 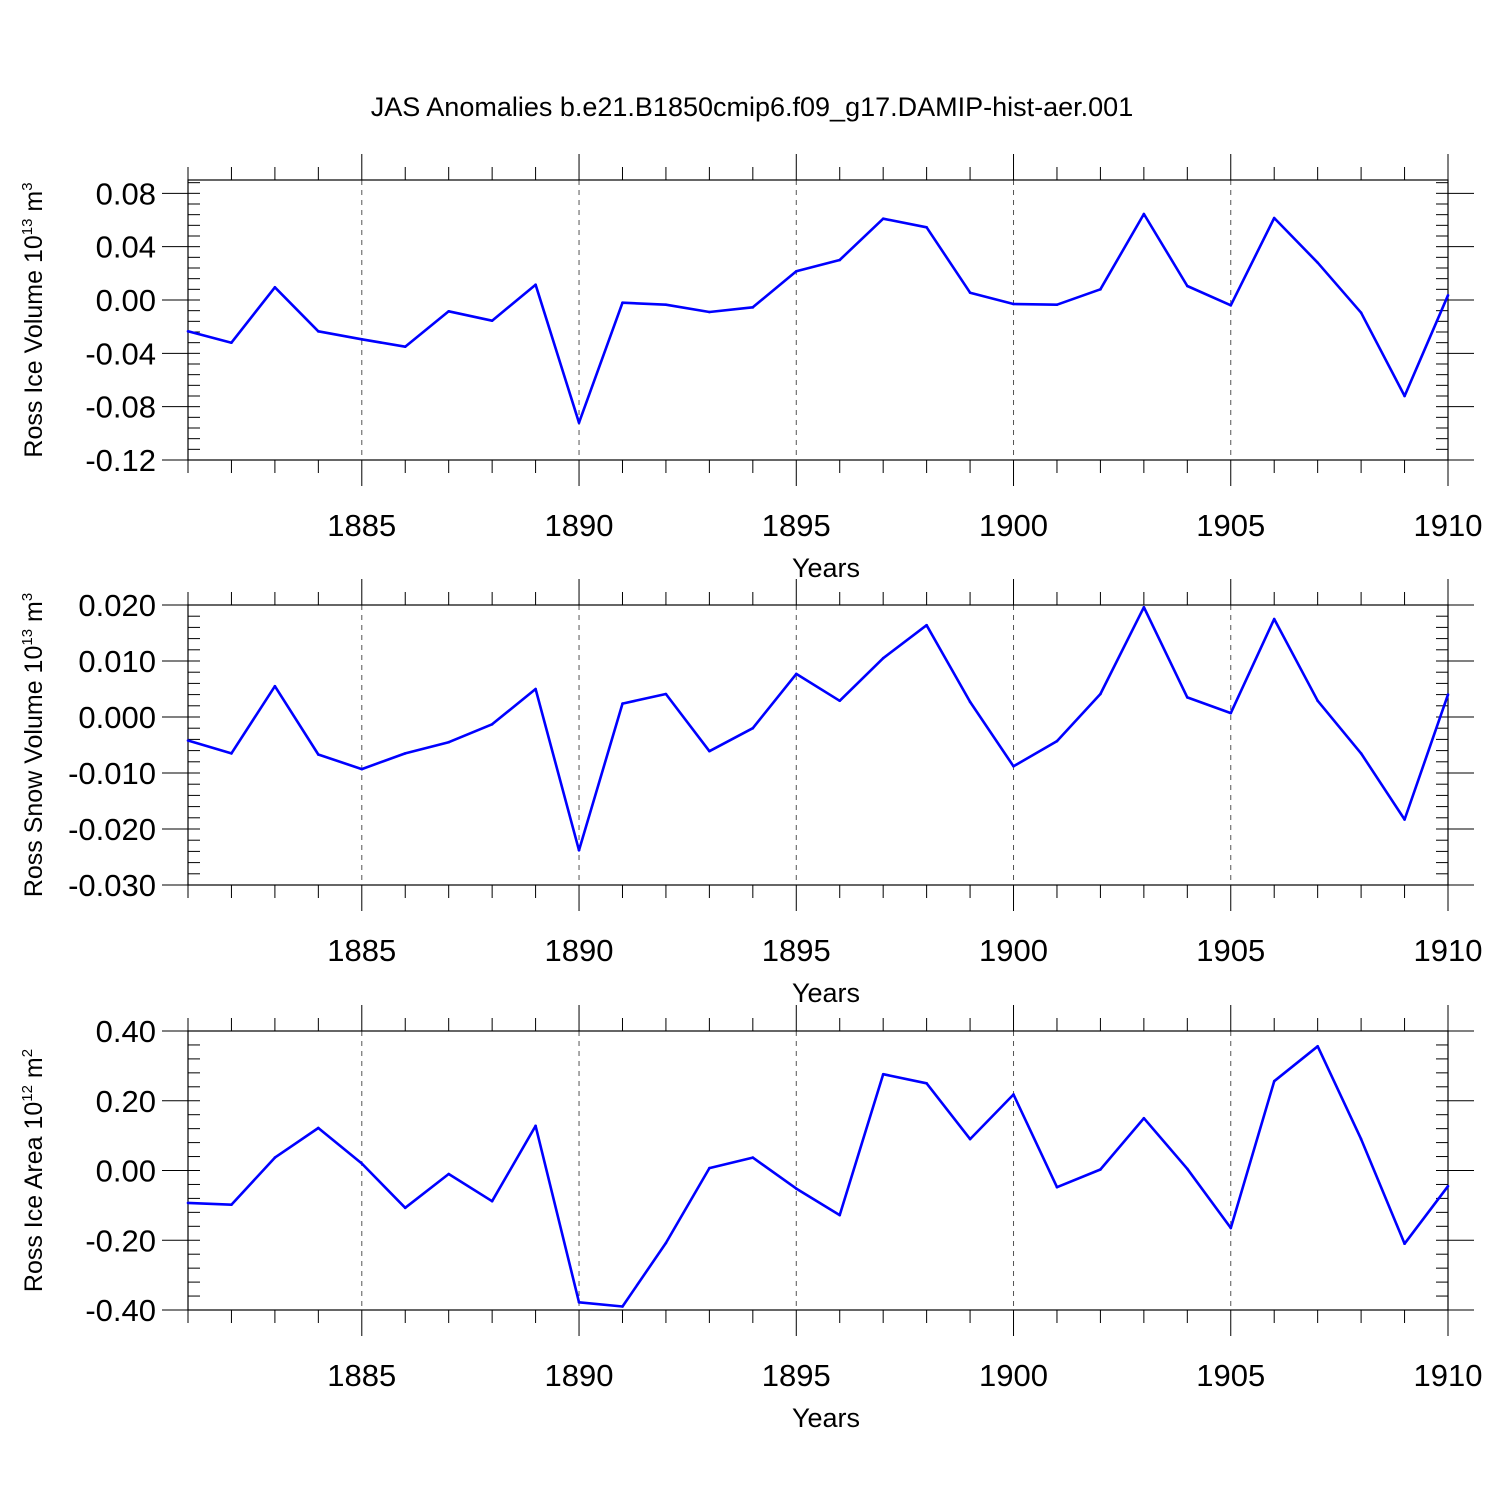 I want to click on y-tick-label: -0.20, so click(x=120, y=1240).